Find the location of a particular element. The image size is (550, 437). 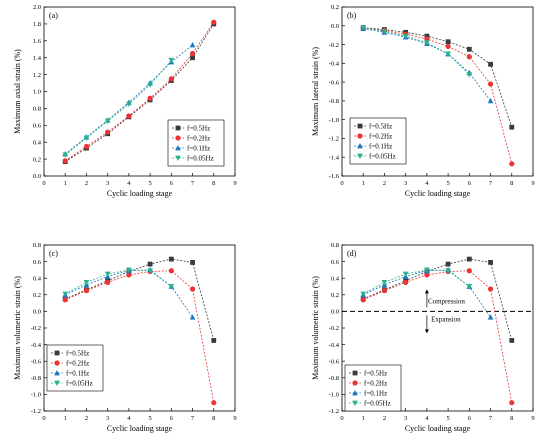

x-tick-label: 1 is located at coordinates (65, 418).